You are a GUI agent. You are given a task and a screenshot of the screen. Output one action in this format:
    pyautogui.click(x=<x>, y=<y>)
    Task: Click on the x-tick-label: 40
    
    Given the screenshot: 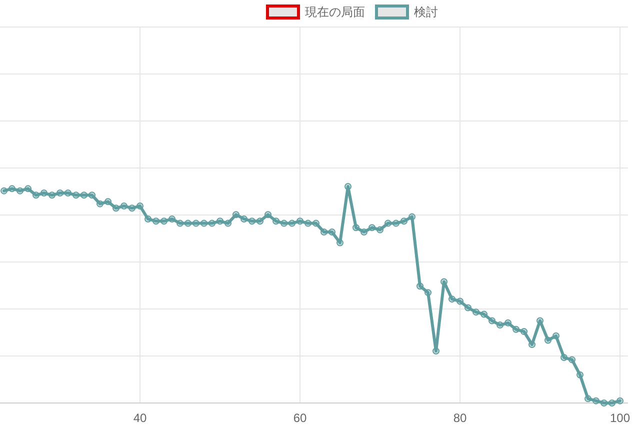 What is the action you would take?
    pyautogui.click(x=140, y=418)
    